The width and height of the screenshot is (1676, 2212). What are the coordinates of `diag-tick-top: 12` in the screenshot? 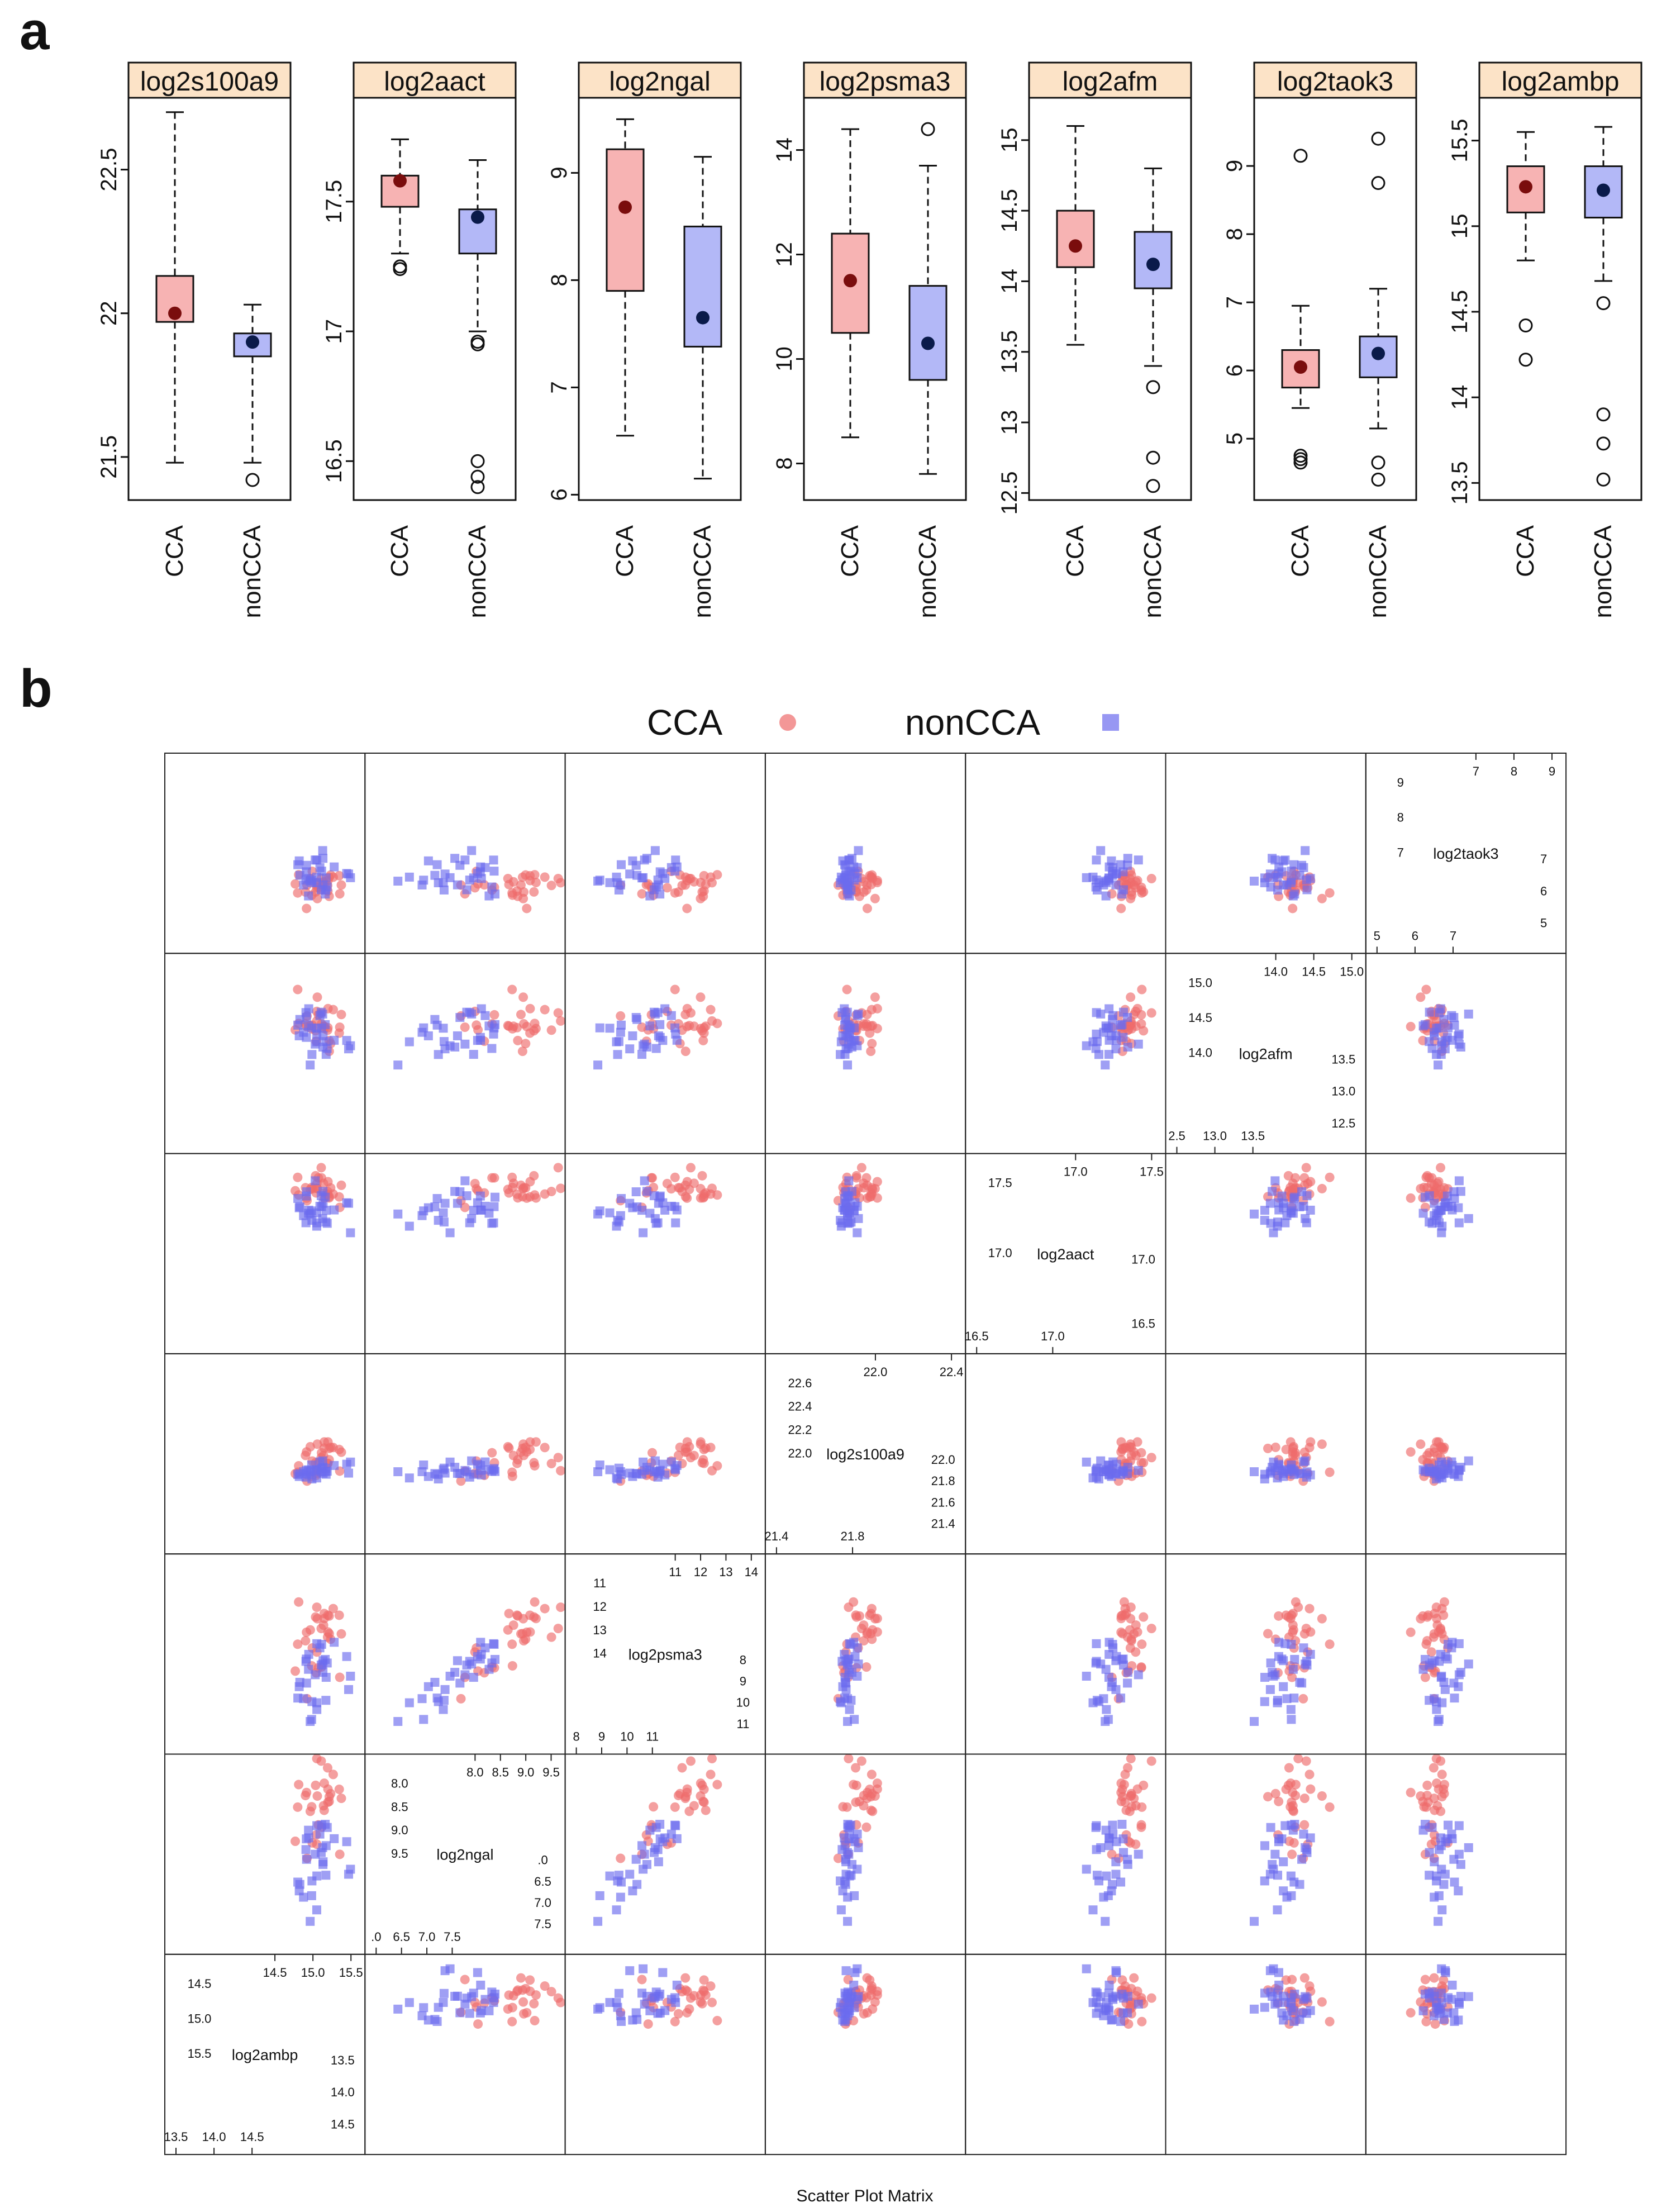 It's located at (700, 1572).